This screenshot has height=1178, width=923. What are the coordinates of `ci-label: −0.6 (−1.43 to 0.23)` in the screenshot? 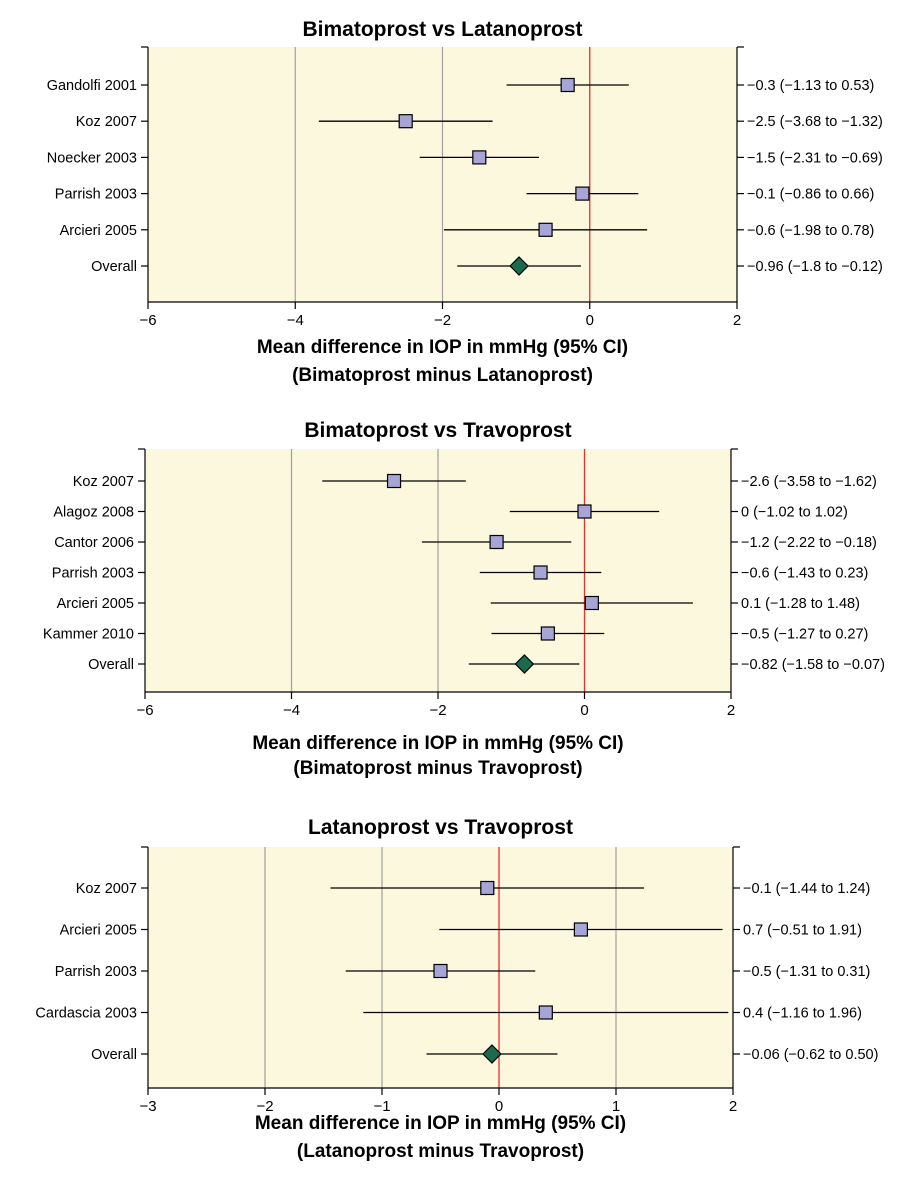 It's located at (804, 574).